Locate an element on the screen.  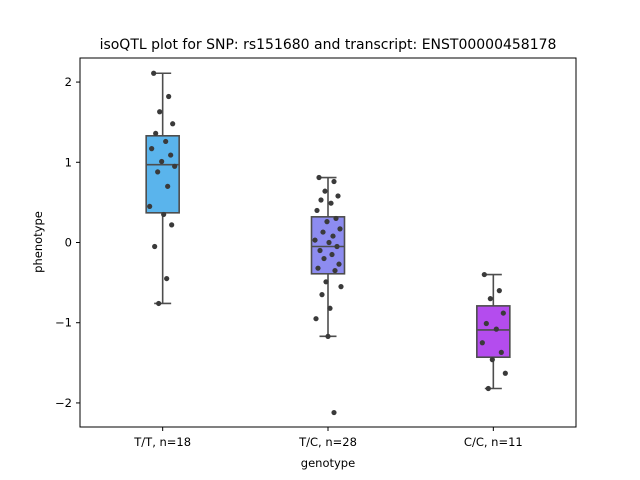
y-axis-label: phenotype is located at coordinates (38, 242).